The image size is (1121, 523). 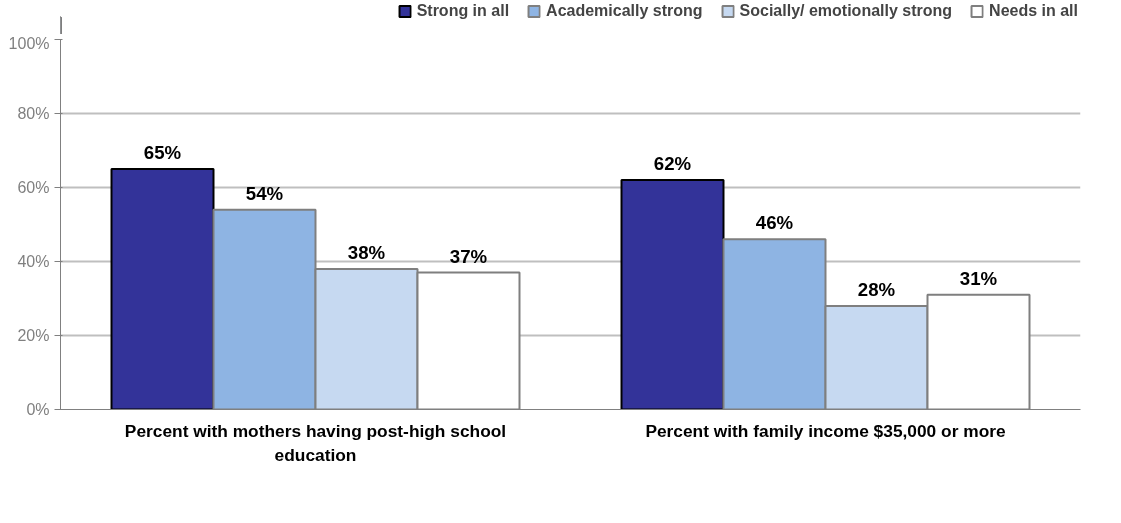 What do you see at coordinates (33, 187) in the screenshot?
I see `y-tick-label: 60%` at bounding box center [33, 187].